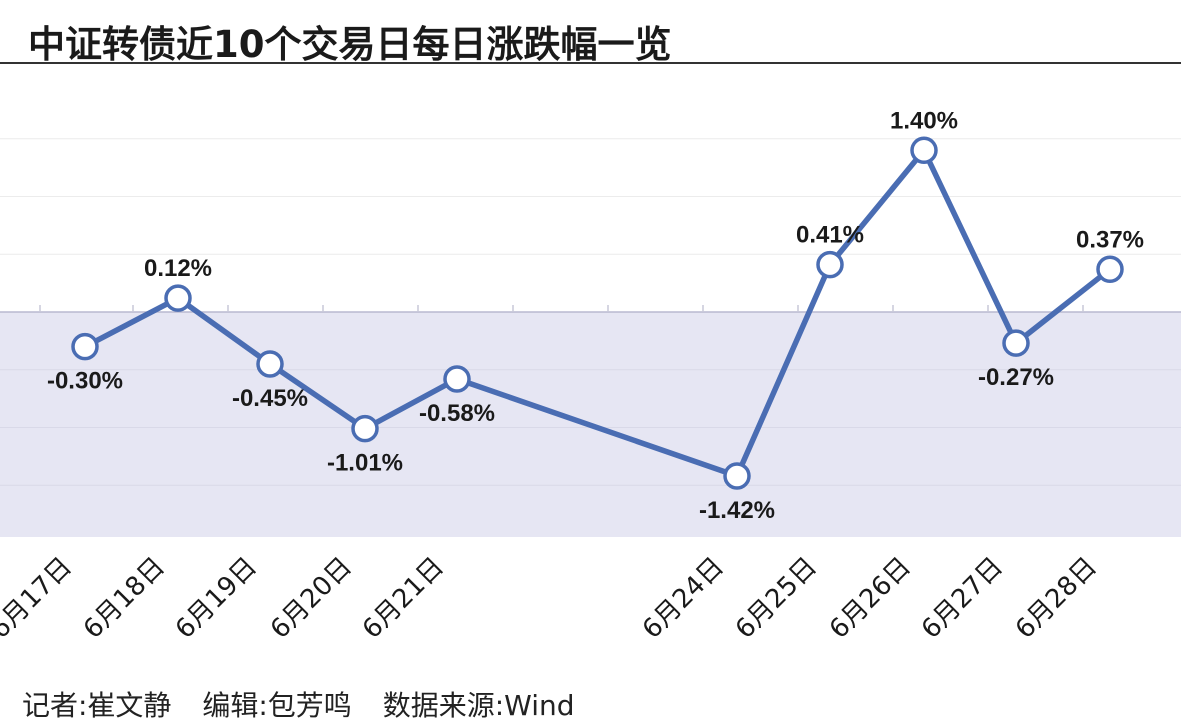 The width and height of the screenshot is (1181, 728). Describe the element at coordinates (776, 598) in the screenshot. I see `x-tick-label: 6月25日` at that location.